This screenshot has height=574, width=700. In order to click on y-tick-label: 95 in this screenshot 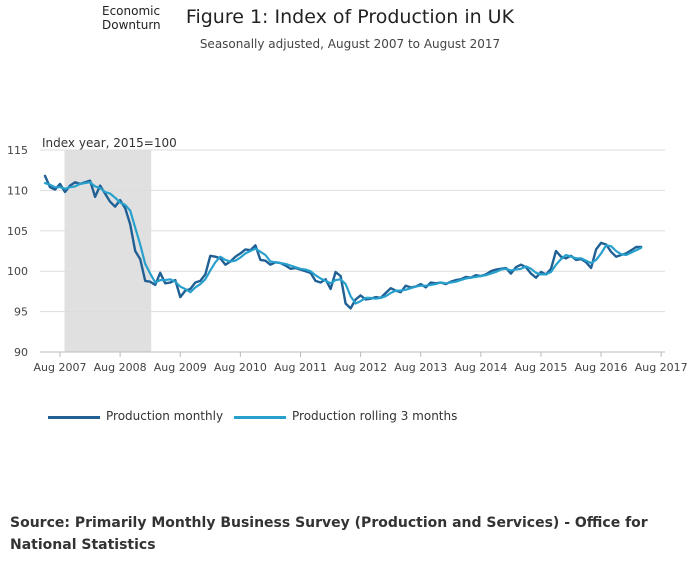, I will do `click(21, 312)`.